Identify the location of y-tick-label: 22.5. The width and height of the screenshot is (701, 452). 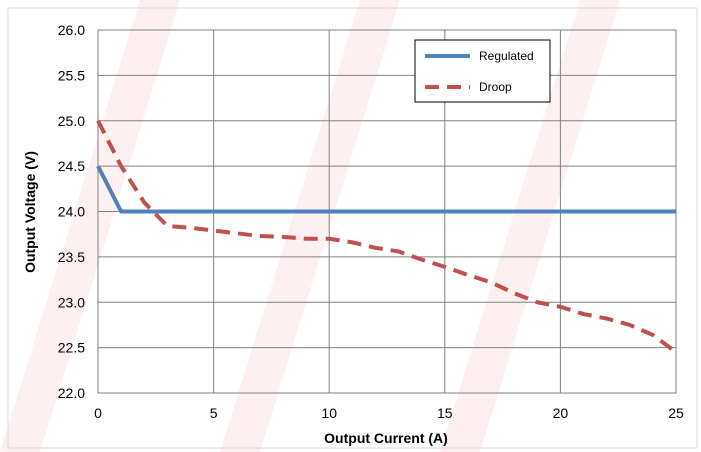
(71, 348).